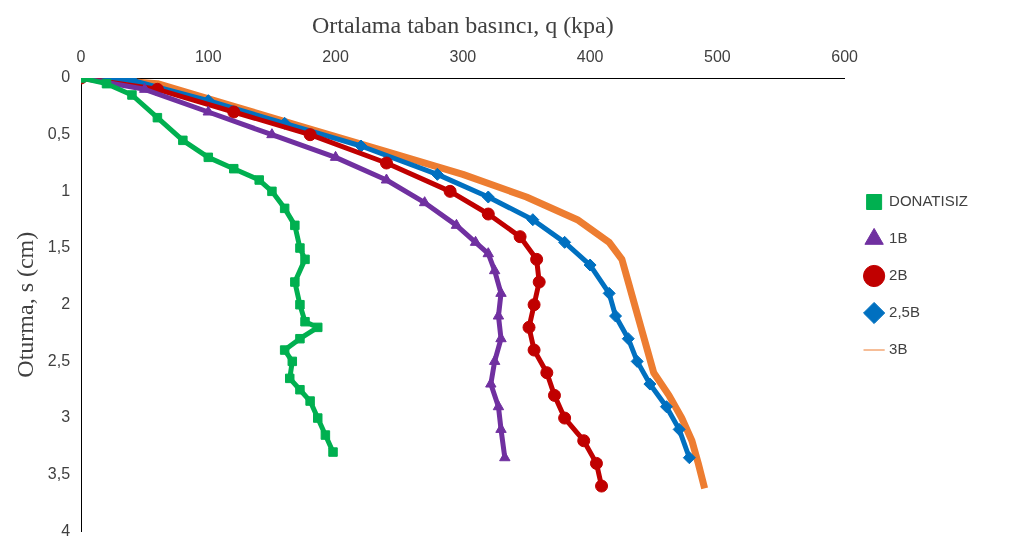 The height and width of the screenshot is (554, 1009). Describe the element at coordinates (462, 24) in the screenshot. I see `x-axis-title: Ortalama taban basıncı, q (kpa)` at that location.